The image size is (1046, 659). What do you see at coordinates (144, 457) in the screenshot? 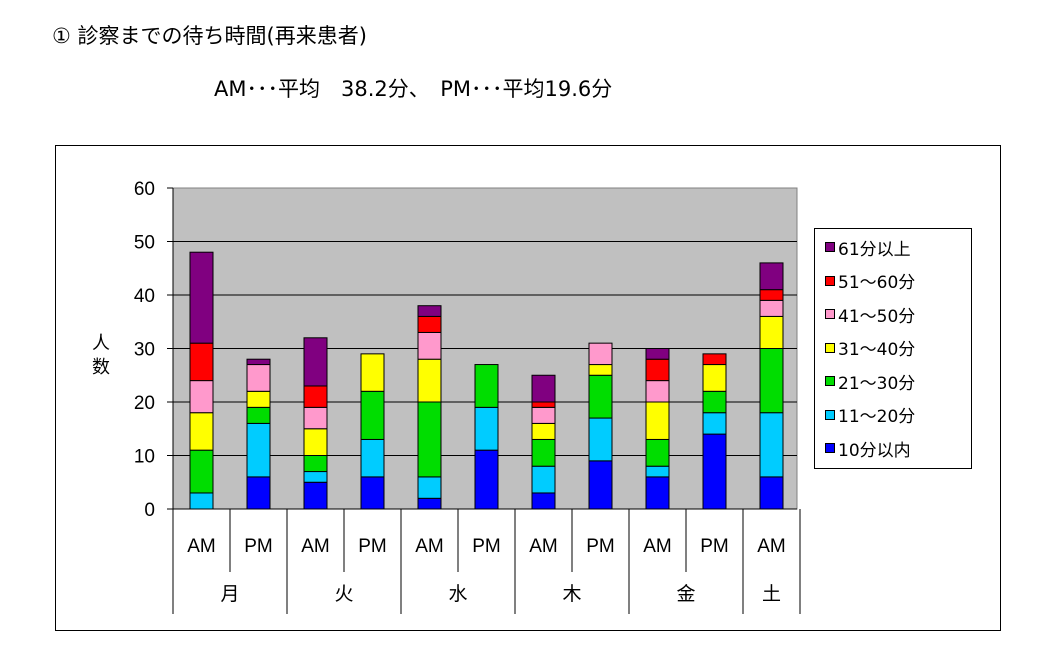
I see `y-tick-label: 10` at bounding box center [144, 457].